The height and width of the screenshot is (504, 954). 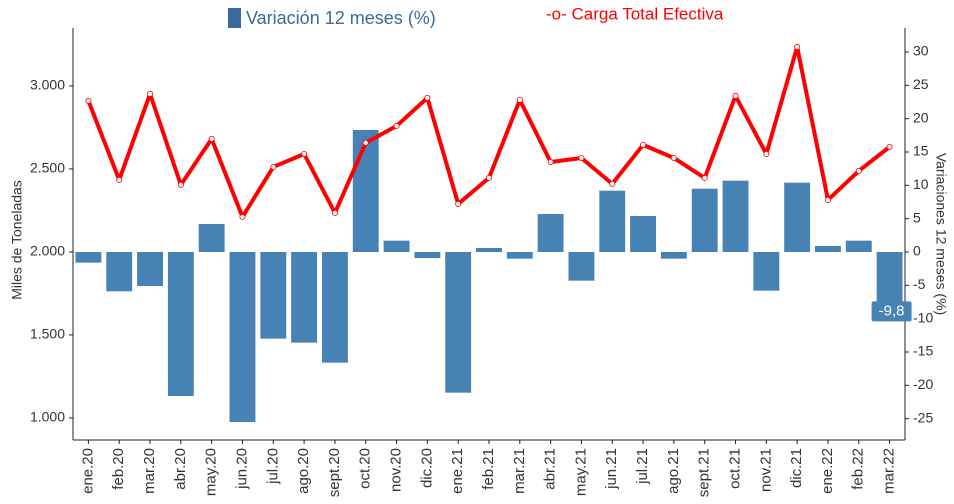 What do you see at coordinates (642, 466) in the screenshot?
I see `x-tick-label: jul.21` at bounding box center [642, 466].